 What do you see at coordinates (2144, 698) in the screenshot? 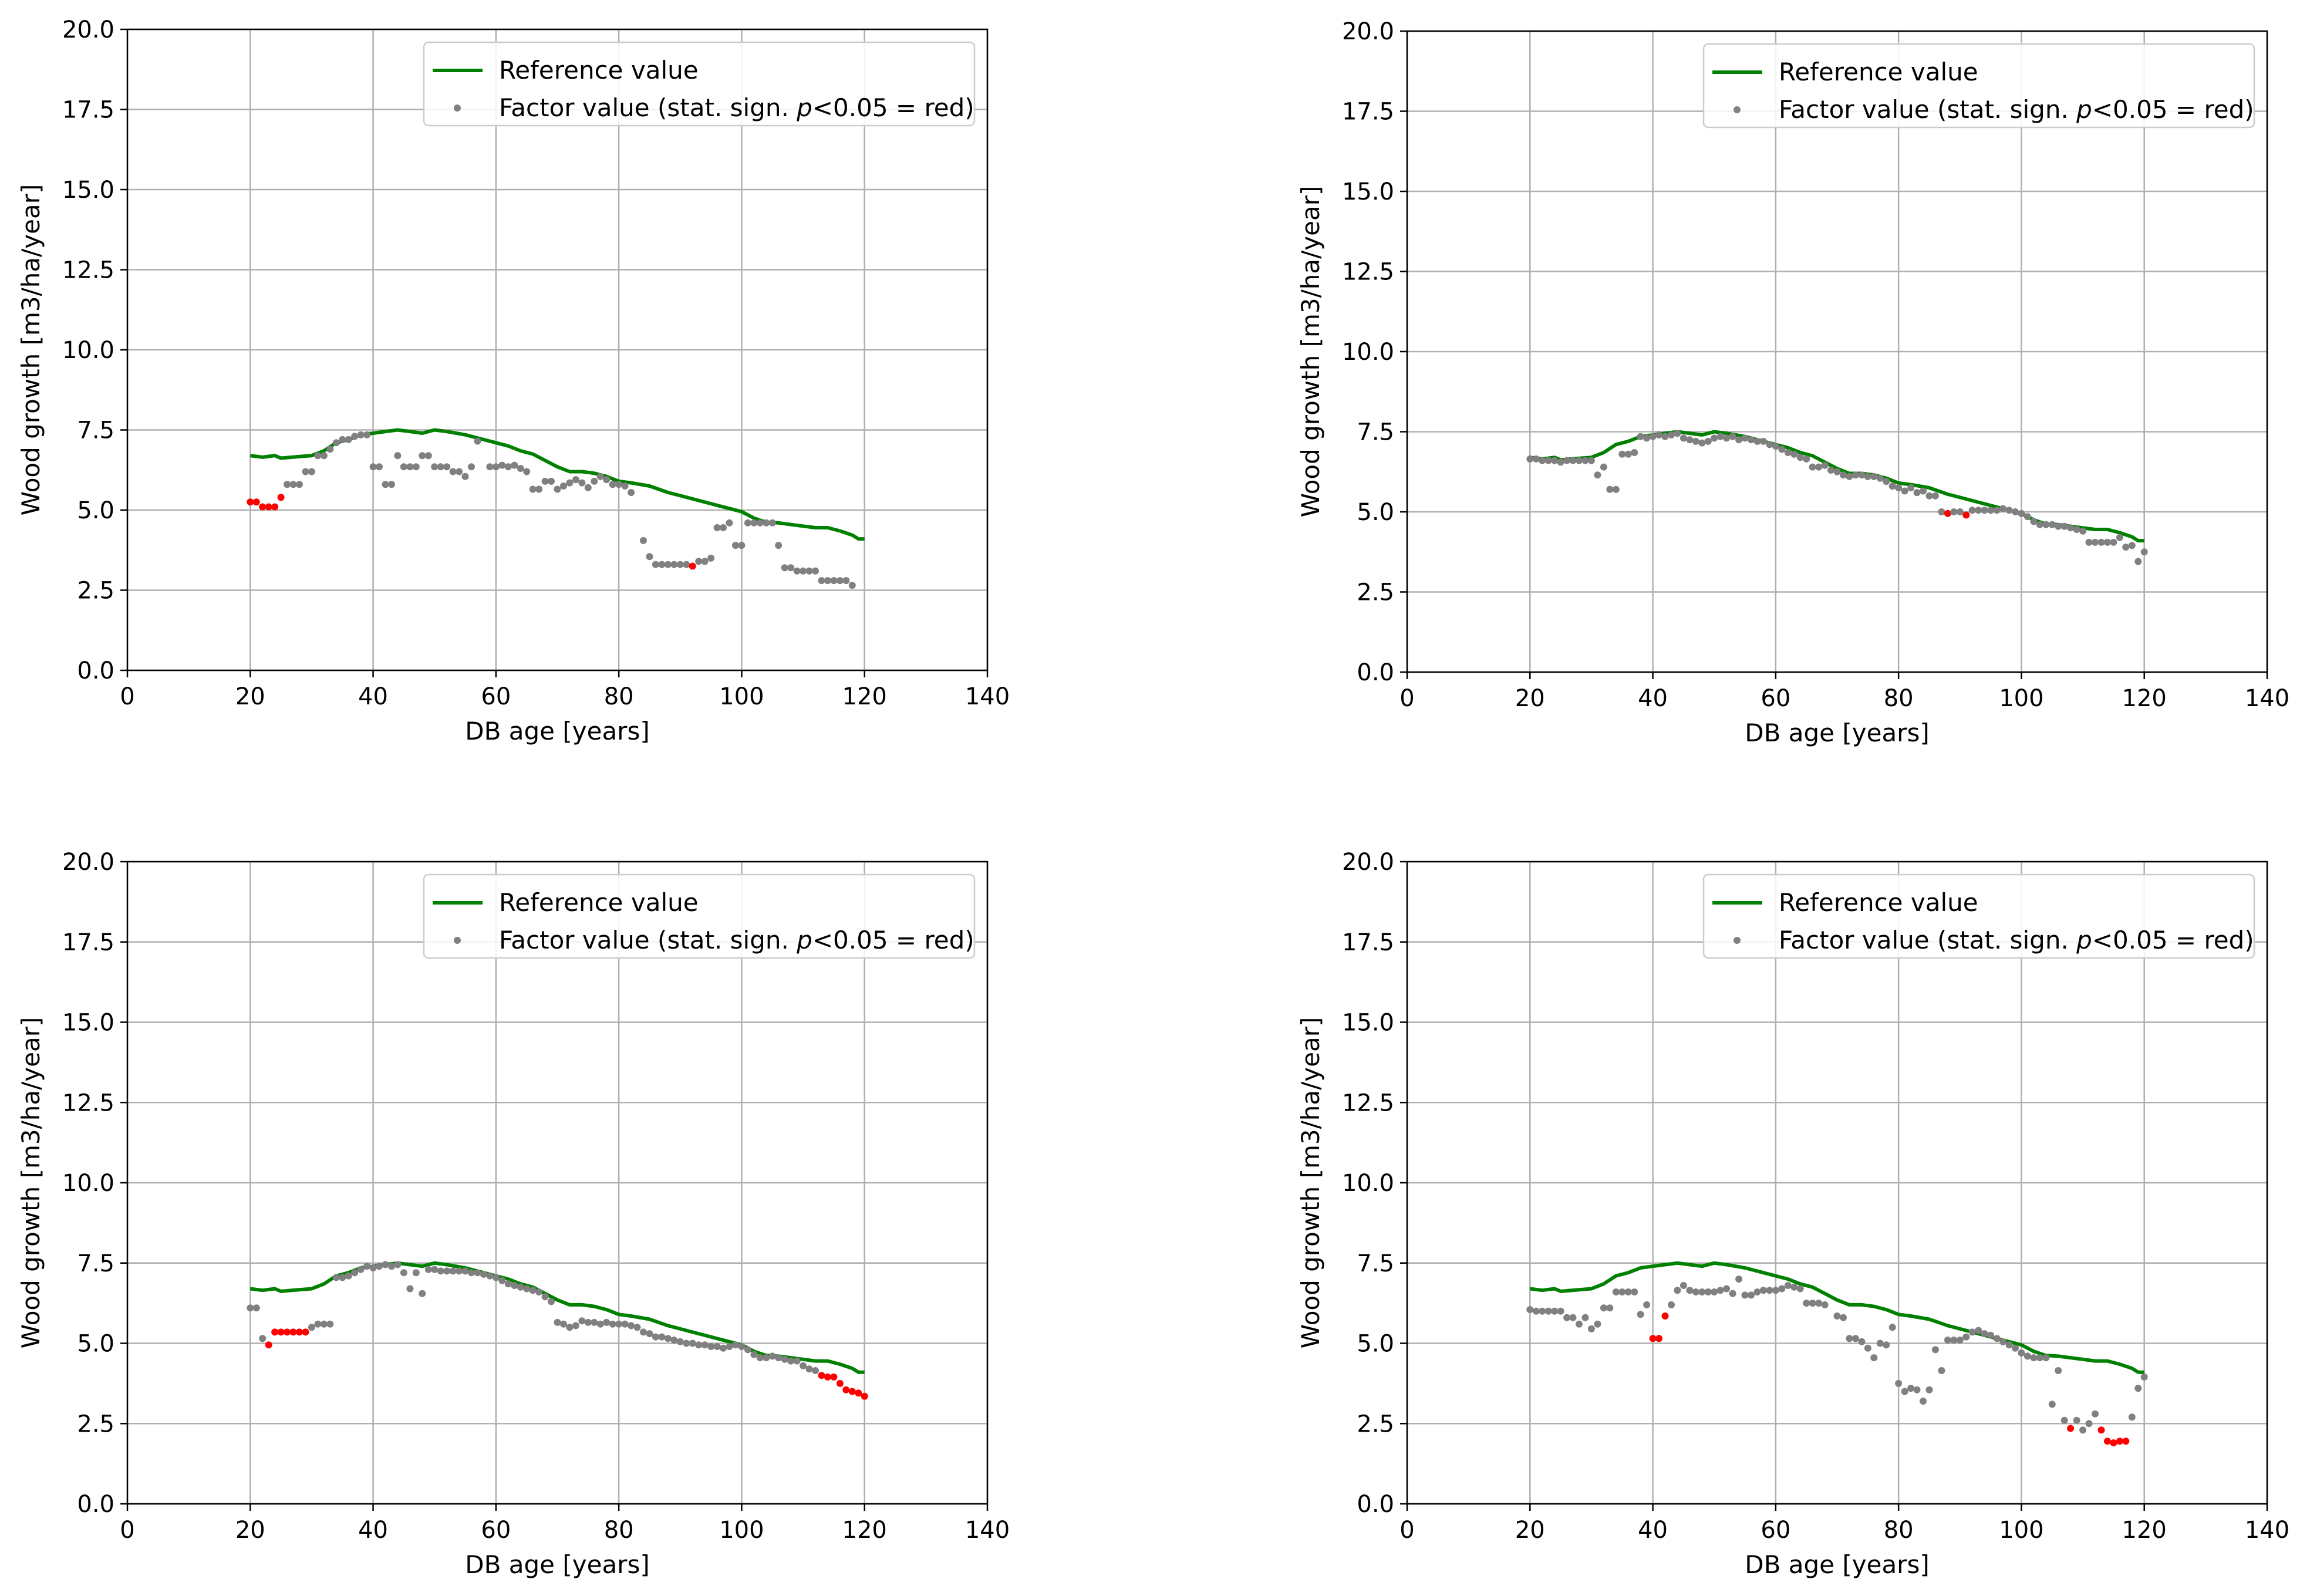
I see `x-tick-label: 120` at bounding box center [2144, 698].